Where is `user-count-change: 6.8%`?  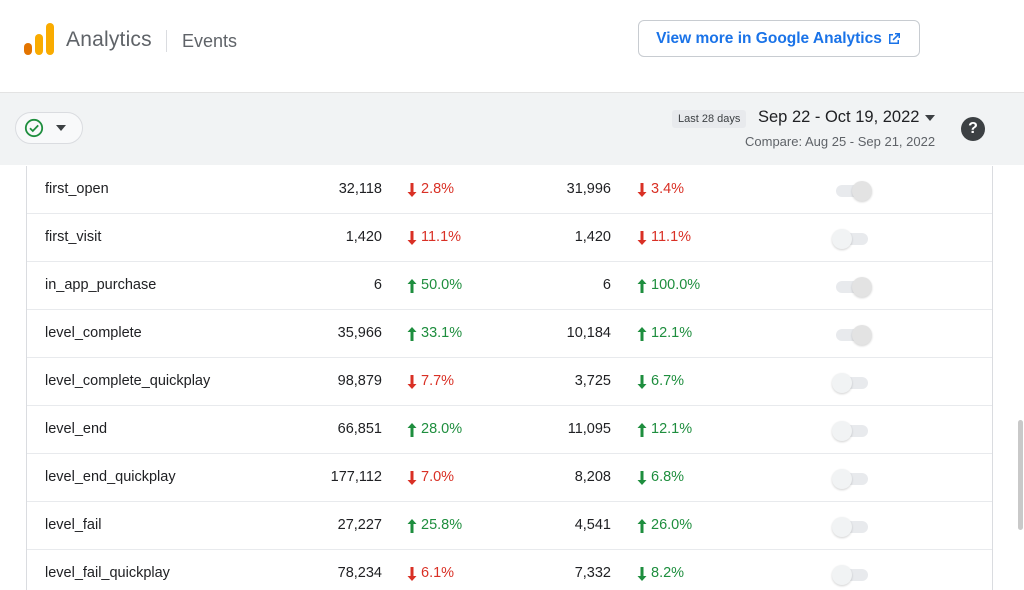
user-count-change: 6.8% is located at coordinates (659, 477).